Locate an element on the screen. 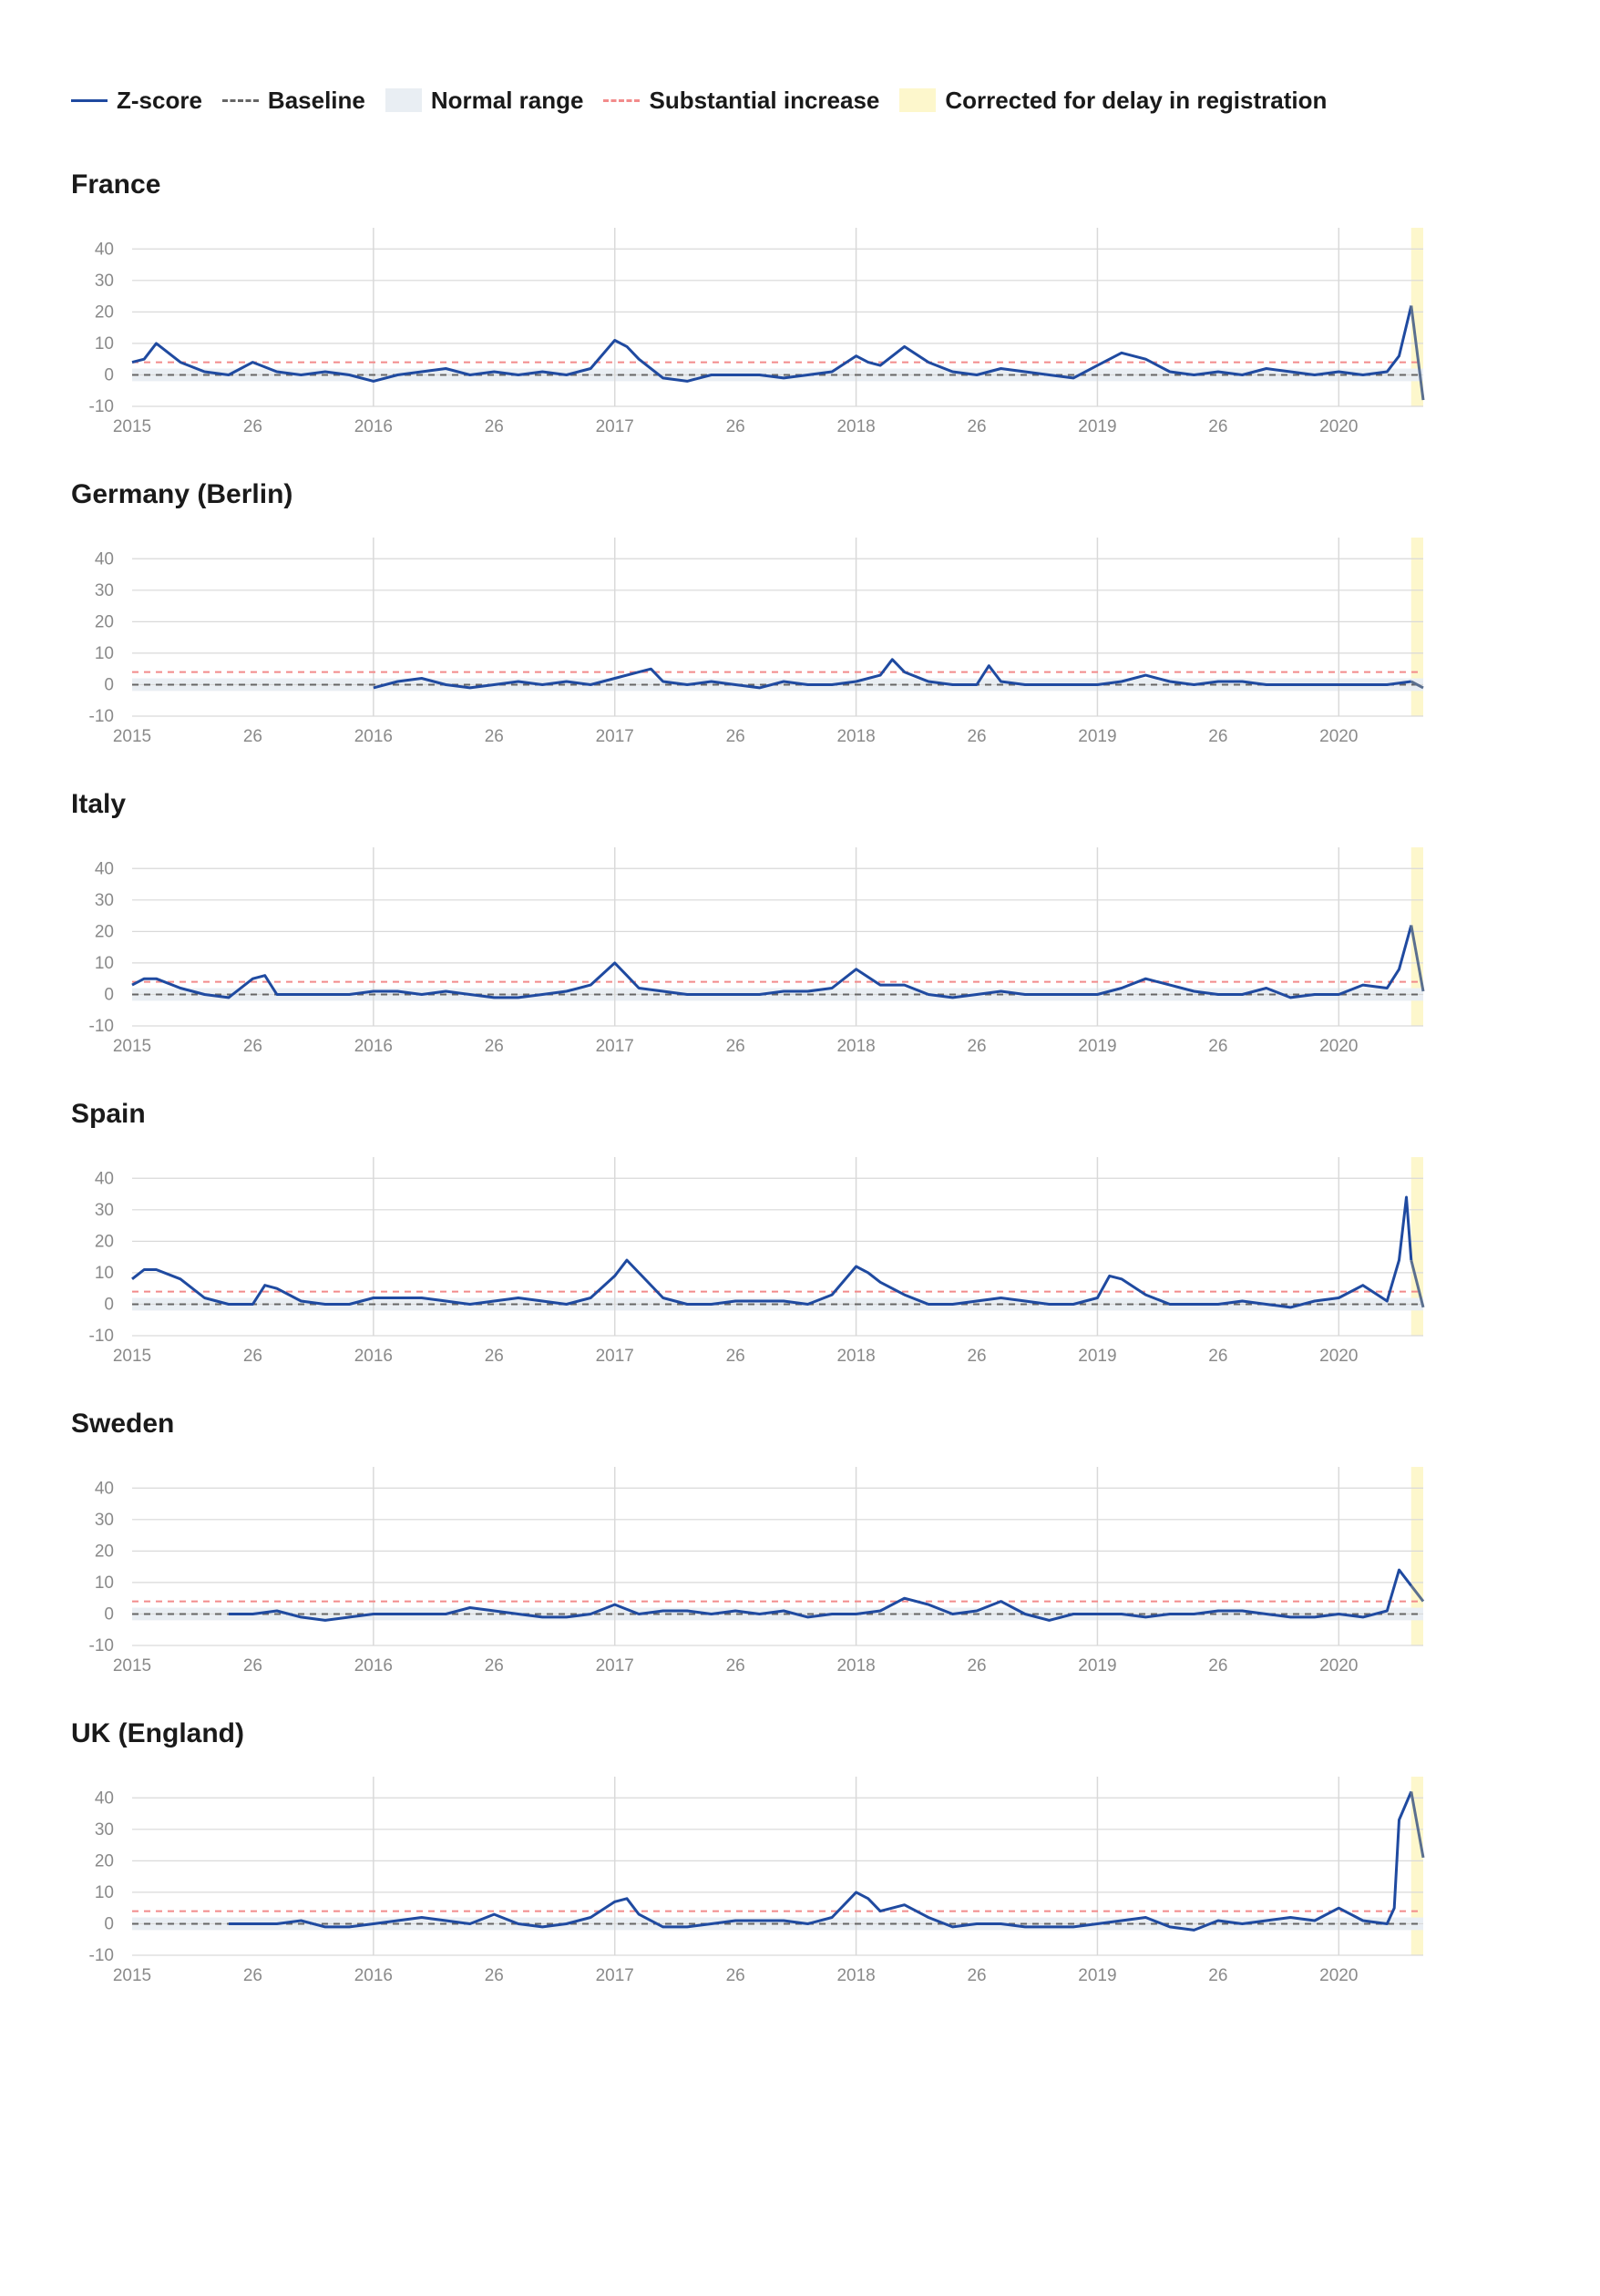  panel-title: Germany (Berlin) is located at coordinates (182, 494).